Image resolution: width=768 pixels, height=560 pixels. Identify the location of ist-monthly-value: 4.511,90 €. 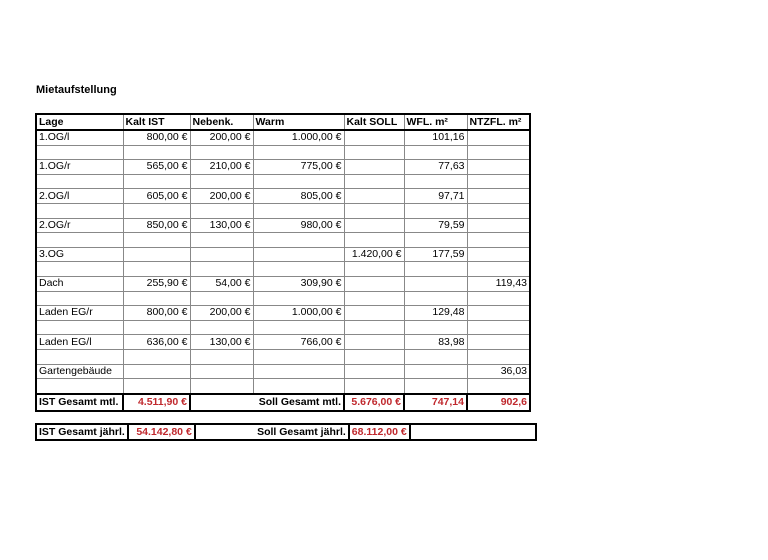
(156, 402).